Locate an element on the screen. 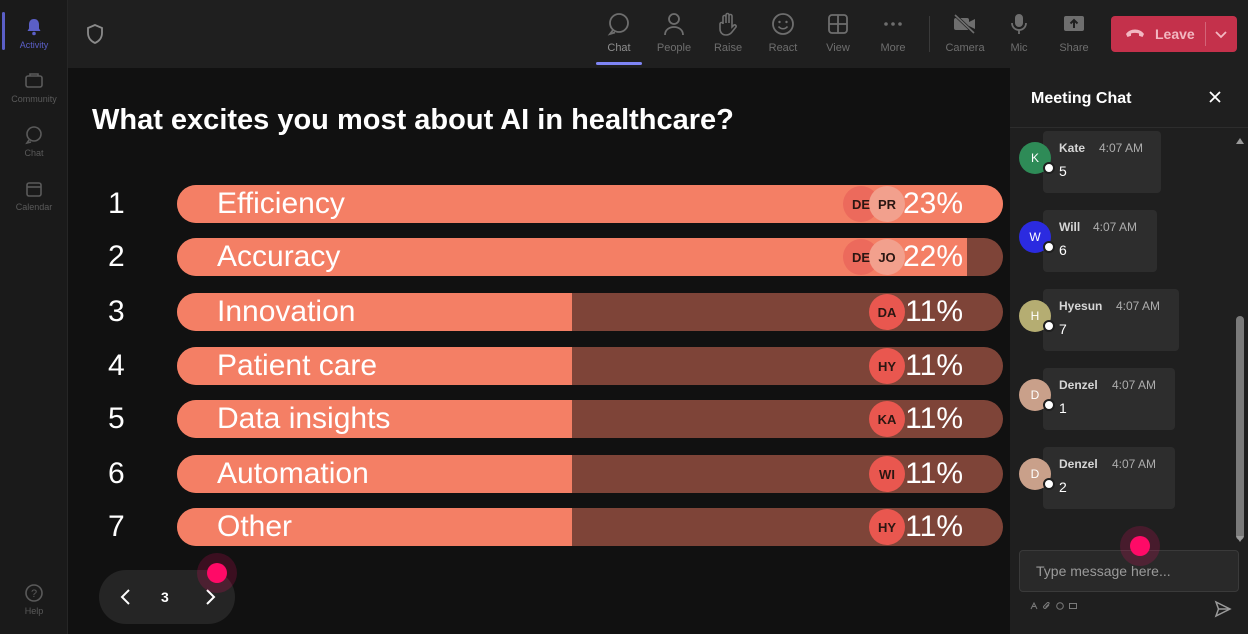 The image size is (1248, 634). rail-label: Help is located at coordinates (34, 611).